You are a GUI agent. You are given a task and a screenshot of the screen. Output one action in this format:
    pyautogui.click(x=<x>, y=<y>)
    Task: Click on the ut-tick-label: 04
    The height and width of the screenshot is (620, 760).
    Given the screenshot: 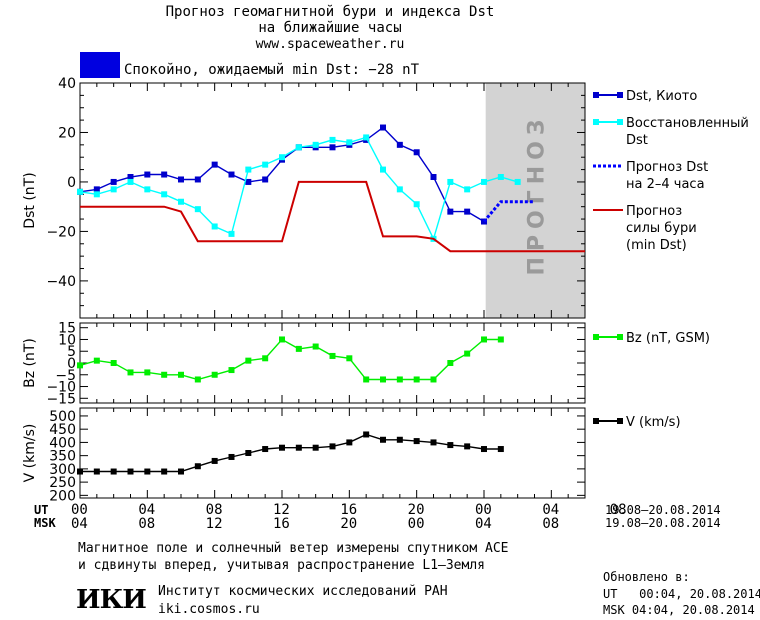 What is the action you would take?
    pyautogui.click(x=147, y=510)
    